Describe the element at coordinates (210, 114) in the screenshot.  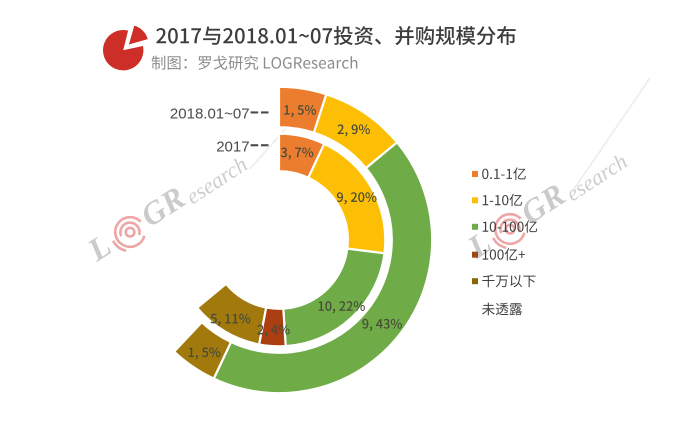
I see `svg-text: 2018.01~07` at that location.